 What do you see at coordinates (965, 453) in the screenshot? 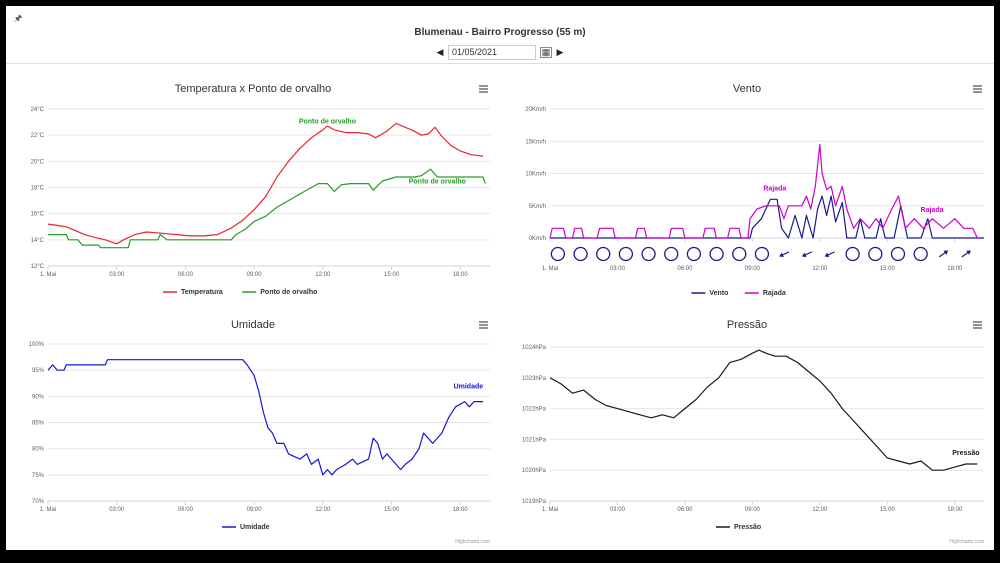
I see `series-label: Pressão` at bounding box center [965, 453].